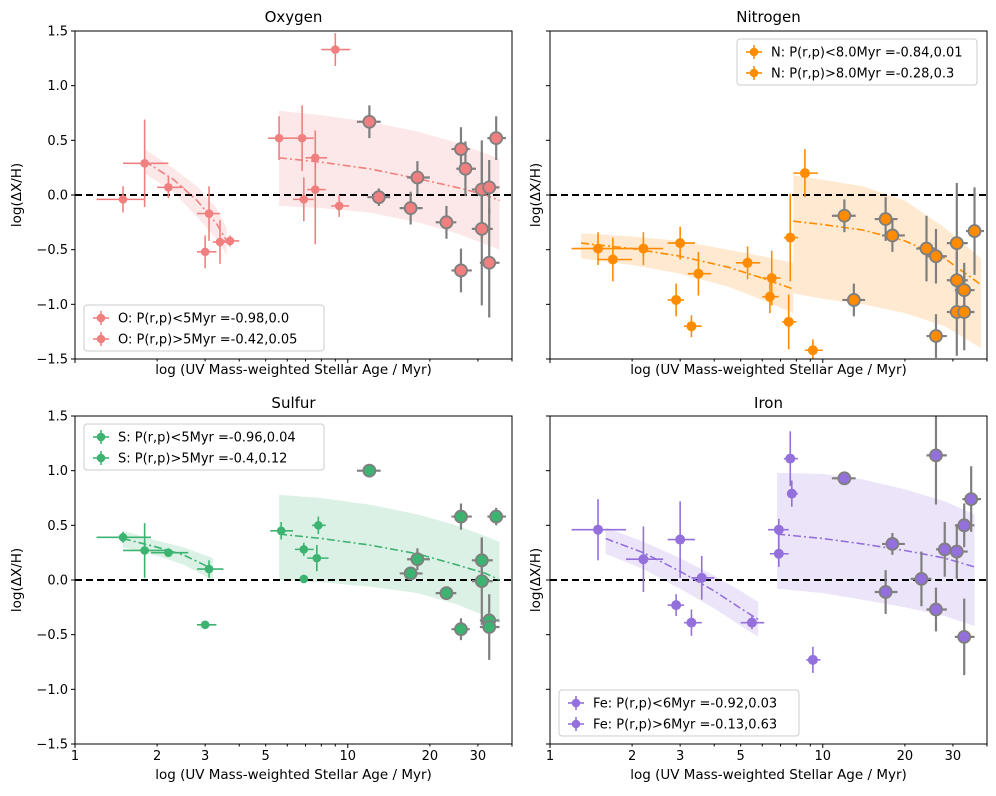 The height and width of the screenshot is (796, 996). Describe the element at coordinates (207, 340) in the screenshot. I see `legend-label: O: P(r,p)>5Myr =-0.42,0.05` at that location.